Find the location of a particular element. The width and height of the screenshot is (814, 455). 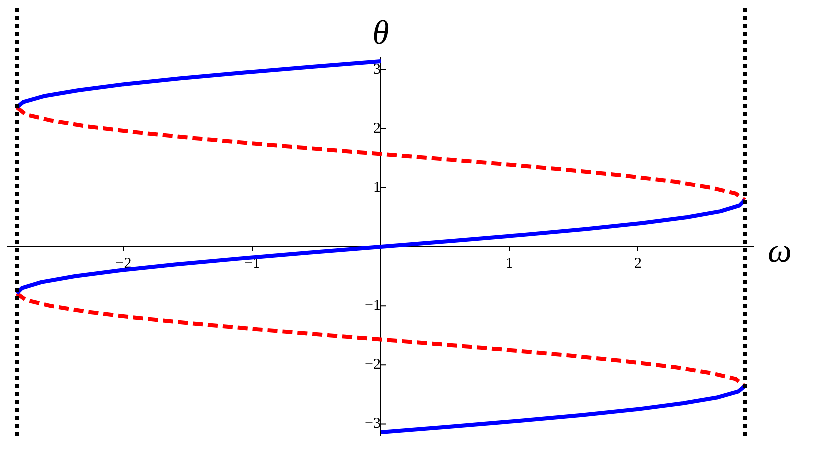

y-tick-label: −1 is located at coordinates (373, 306).